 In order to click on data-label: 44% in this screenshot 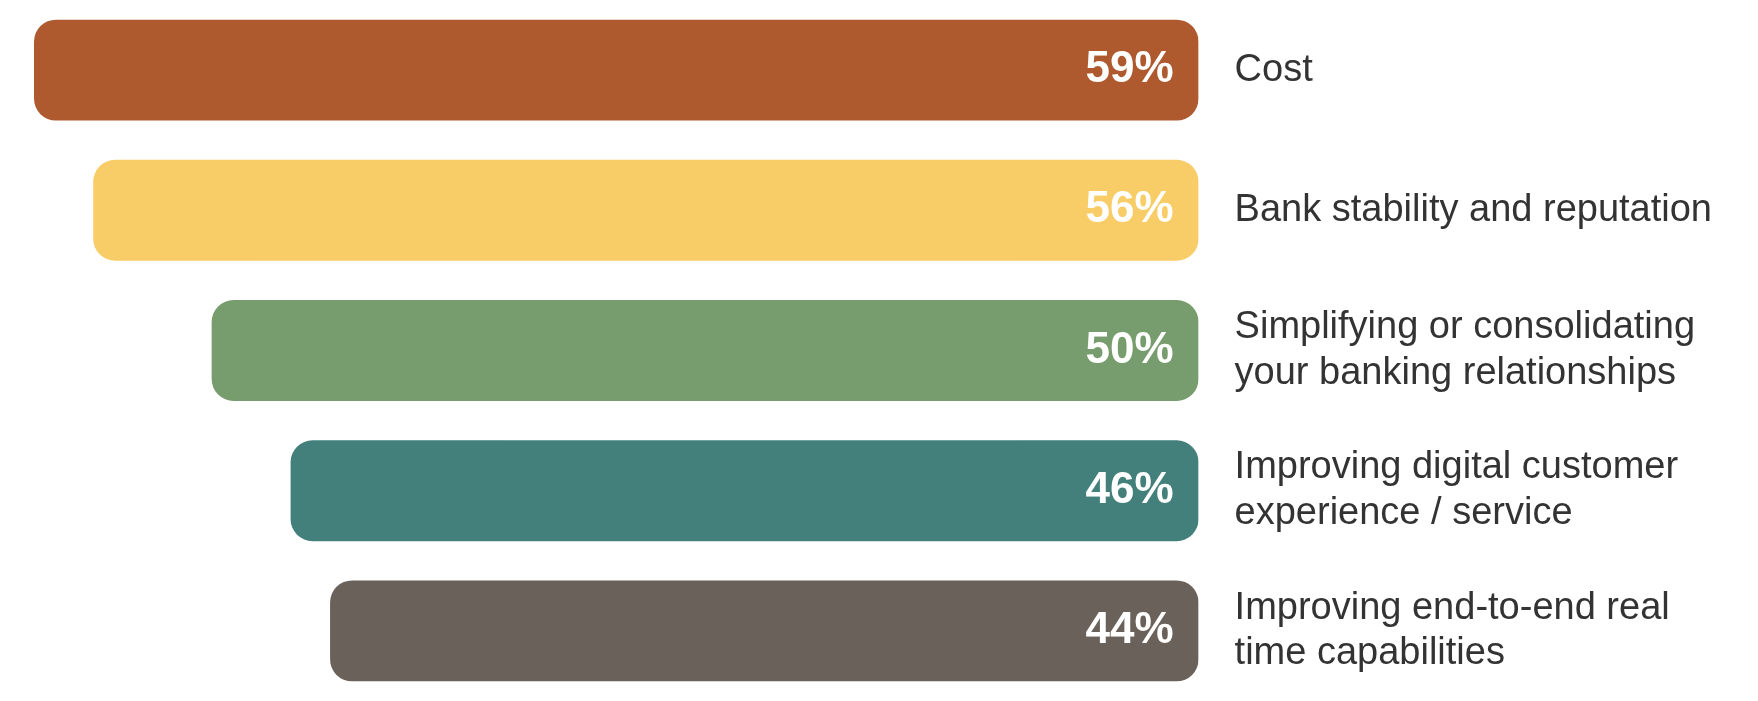, I will do `click(1129, 628)`.